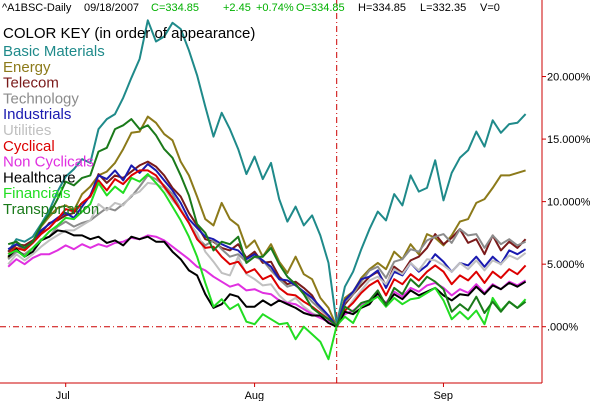  What do you see at coordinates (37, 193) in the screenshot?
I see `legend-entry-financials: Financials` at bounding box center [37, 193].